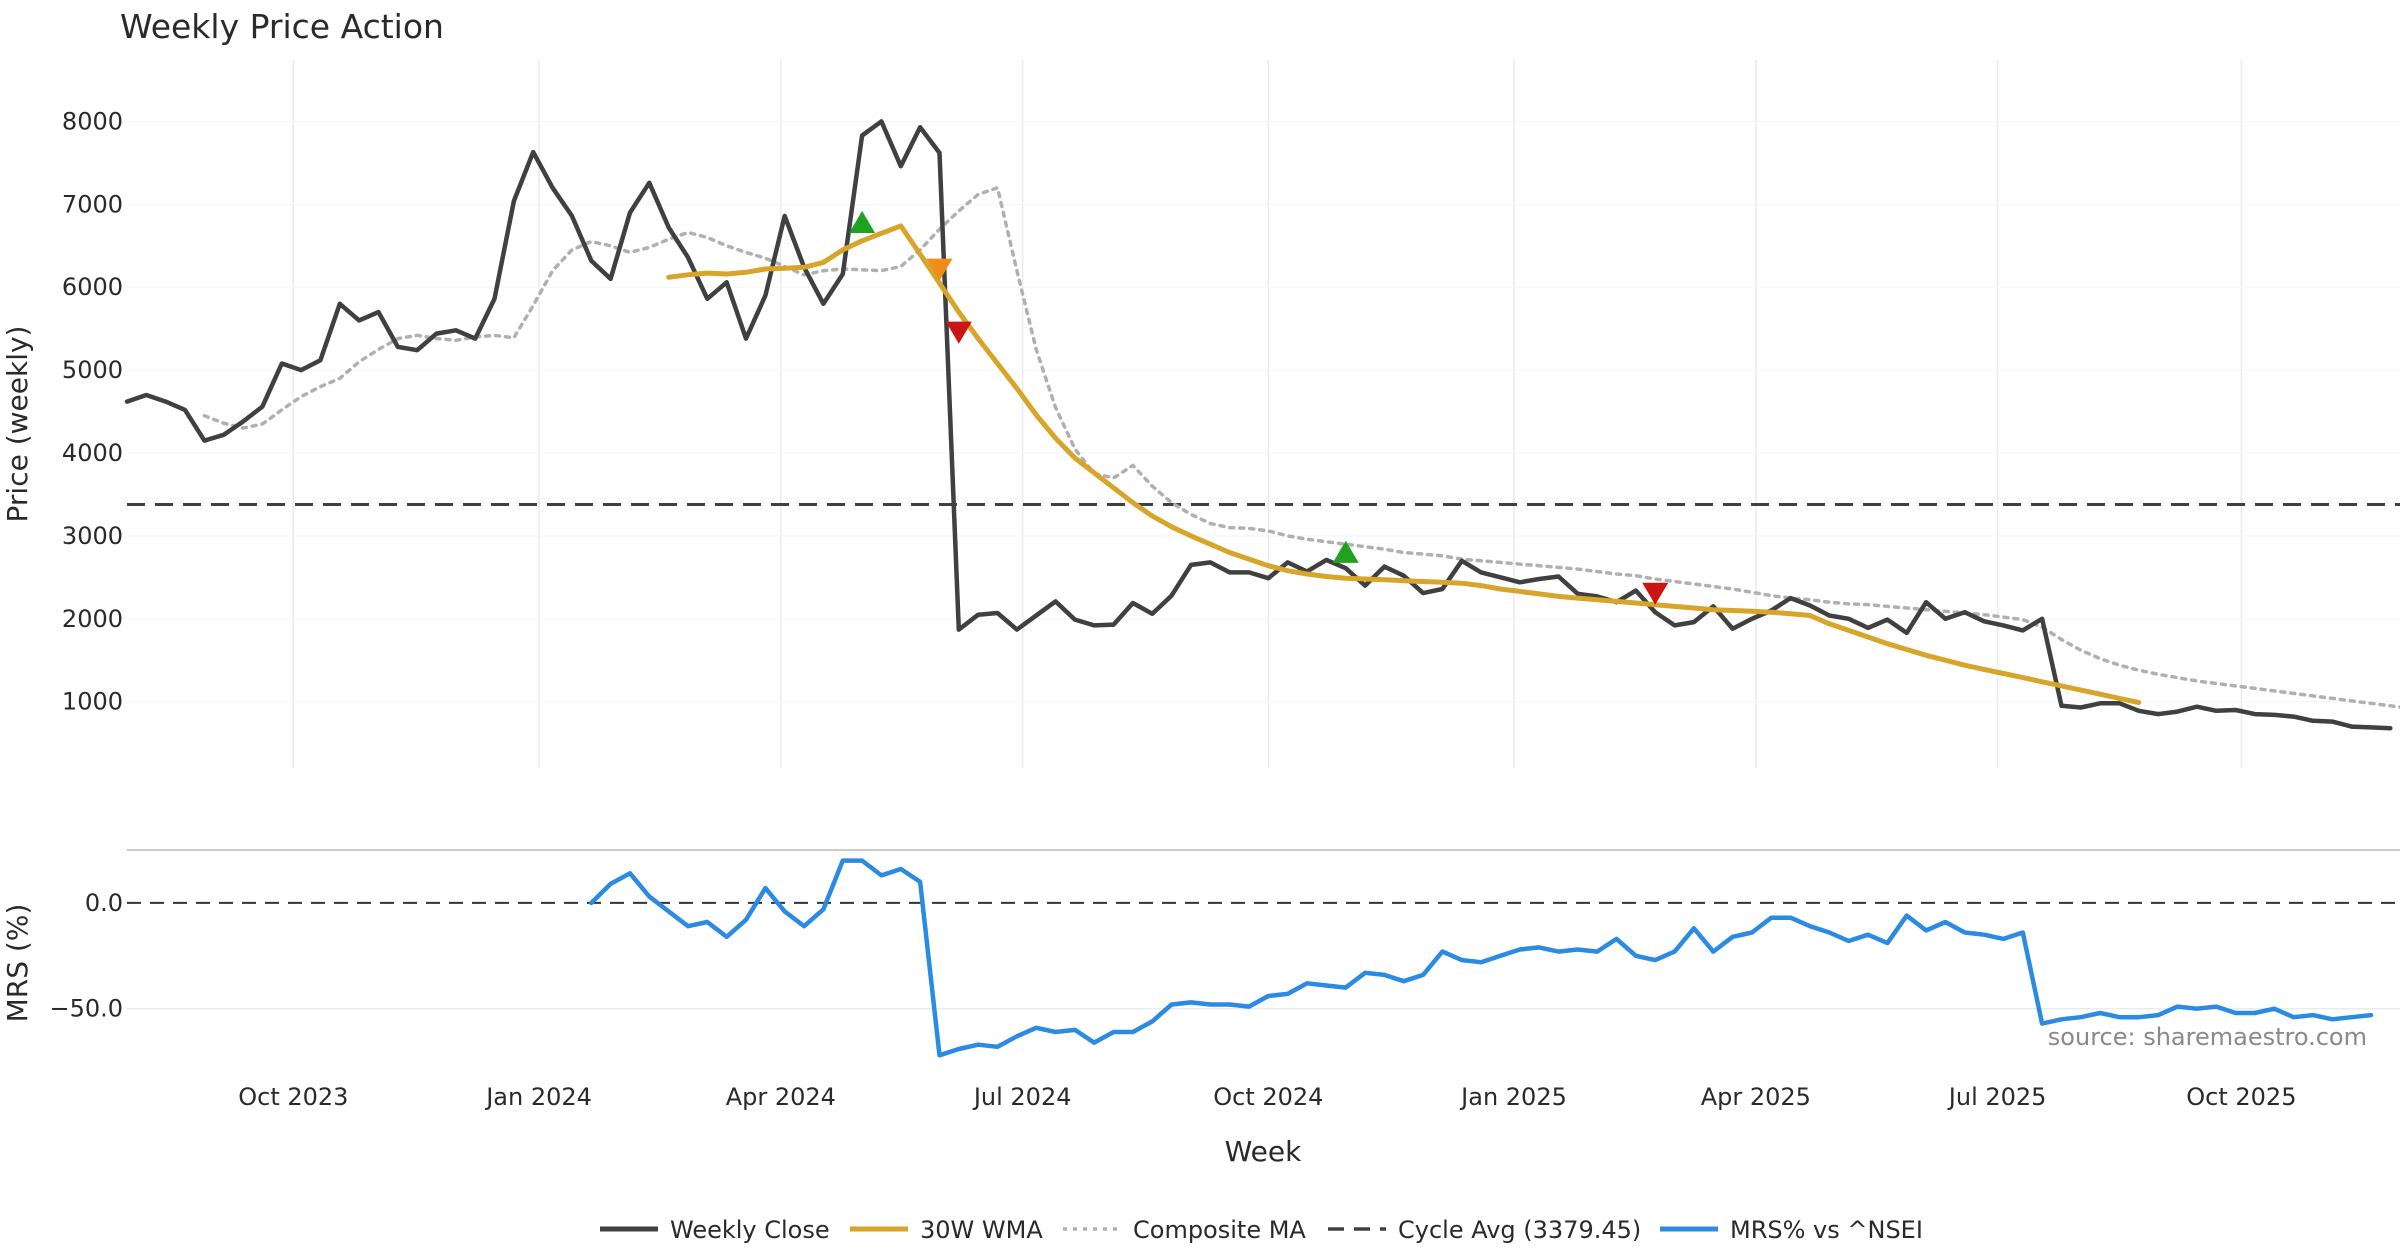 The height and width of the screenshot is (1260, 2400). What do you see at coordinates (981, 1230) in the screenshot?
I see `legend-label: 30W WMA` at bounding box center [981, 1230].